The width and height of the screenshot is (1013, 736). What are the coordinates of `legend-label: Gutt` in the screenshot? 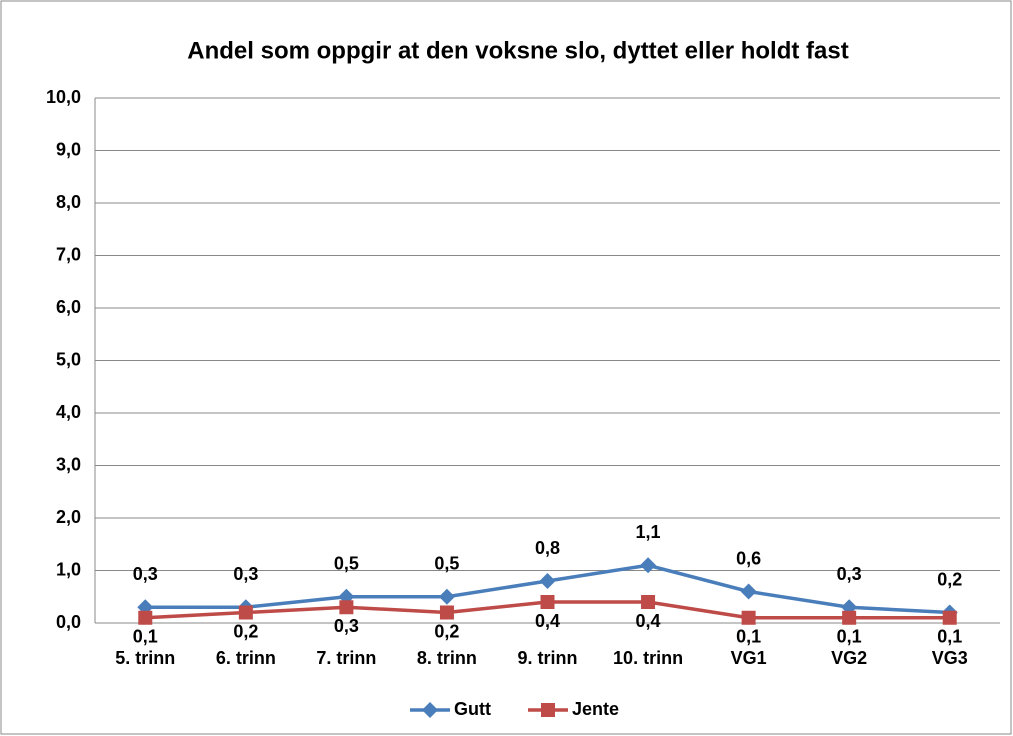 It's located at (472, 709).